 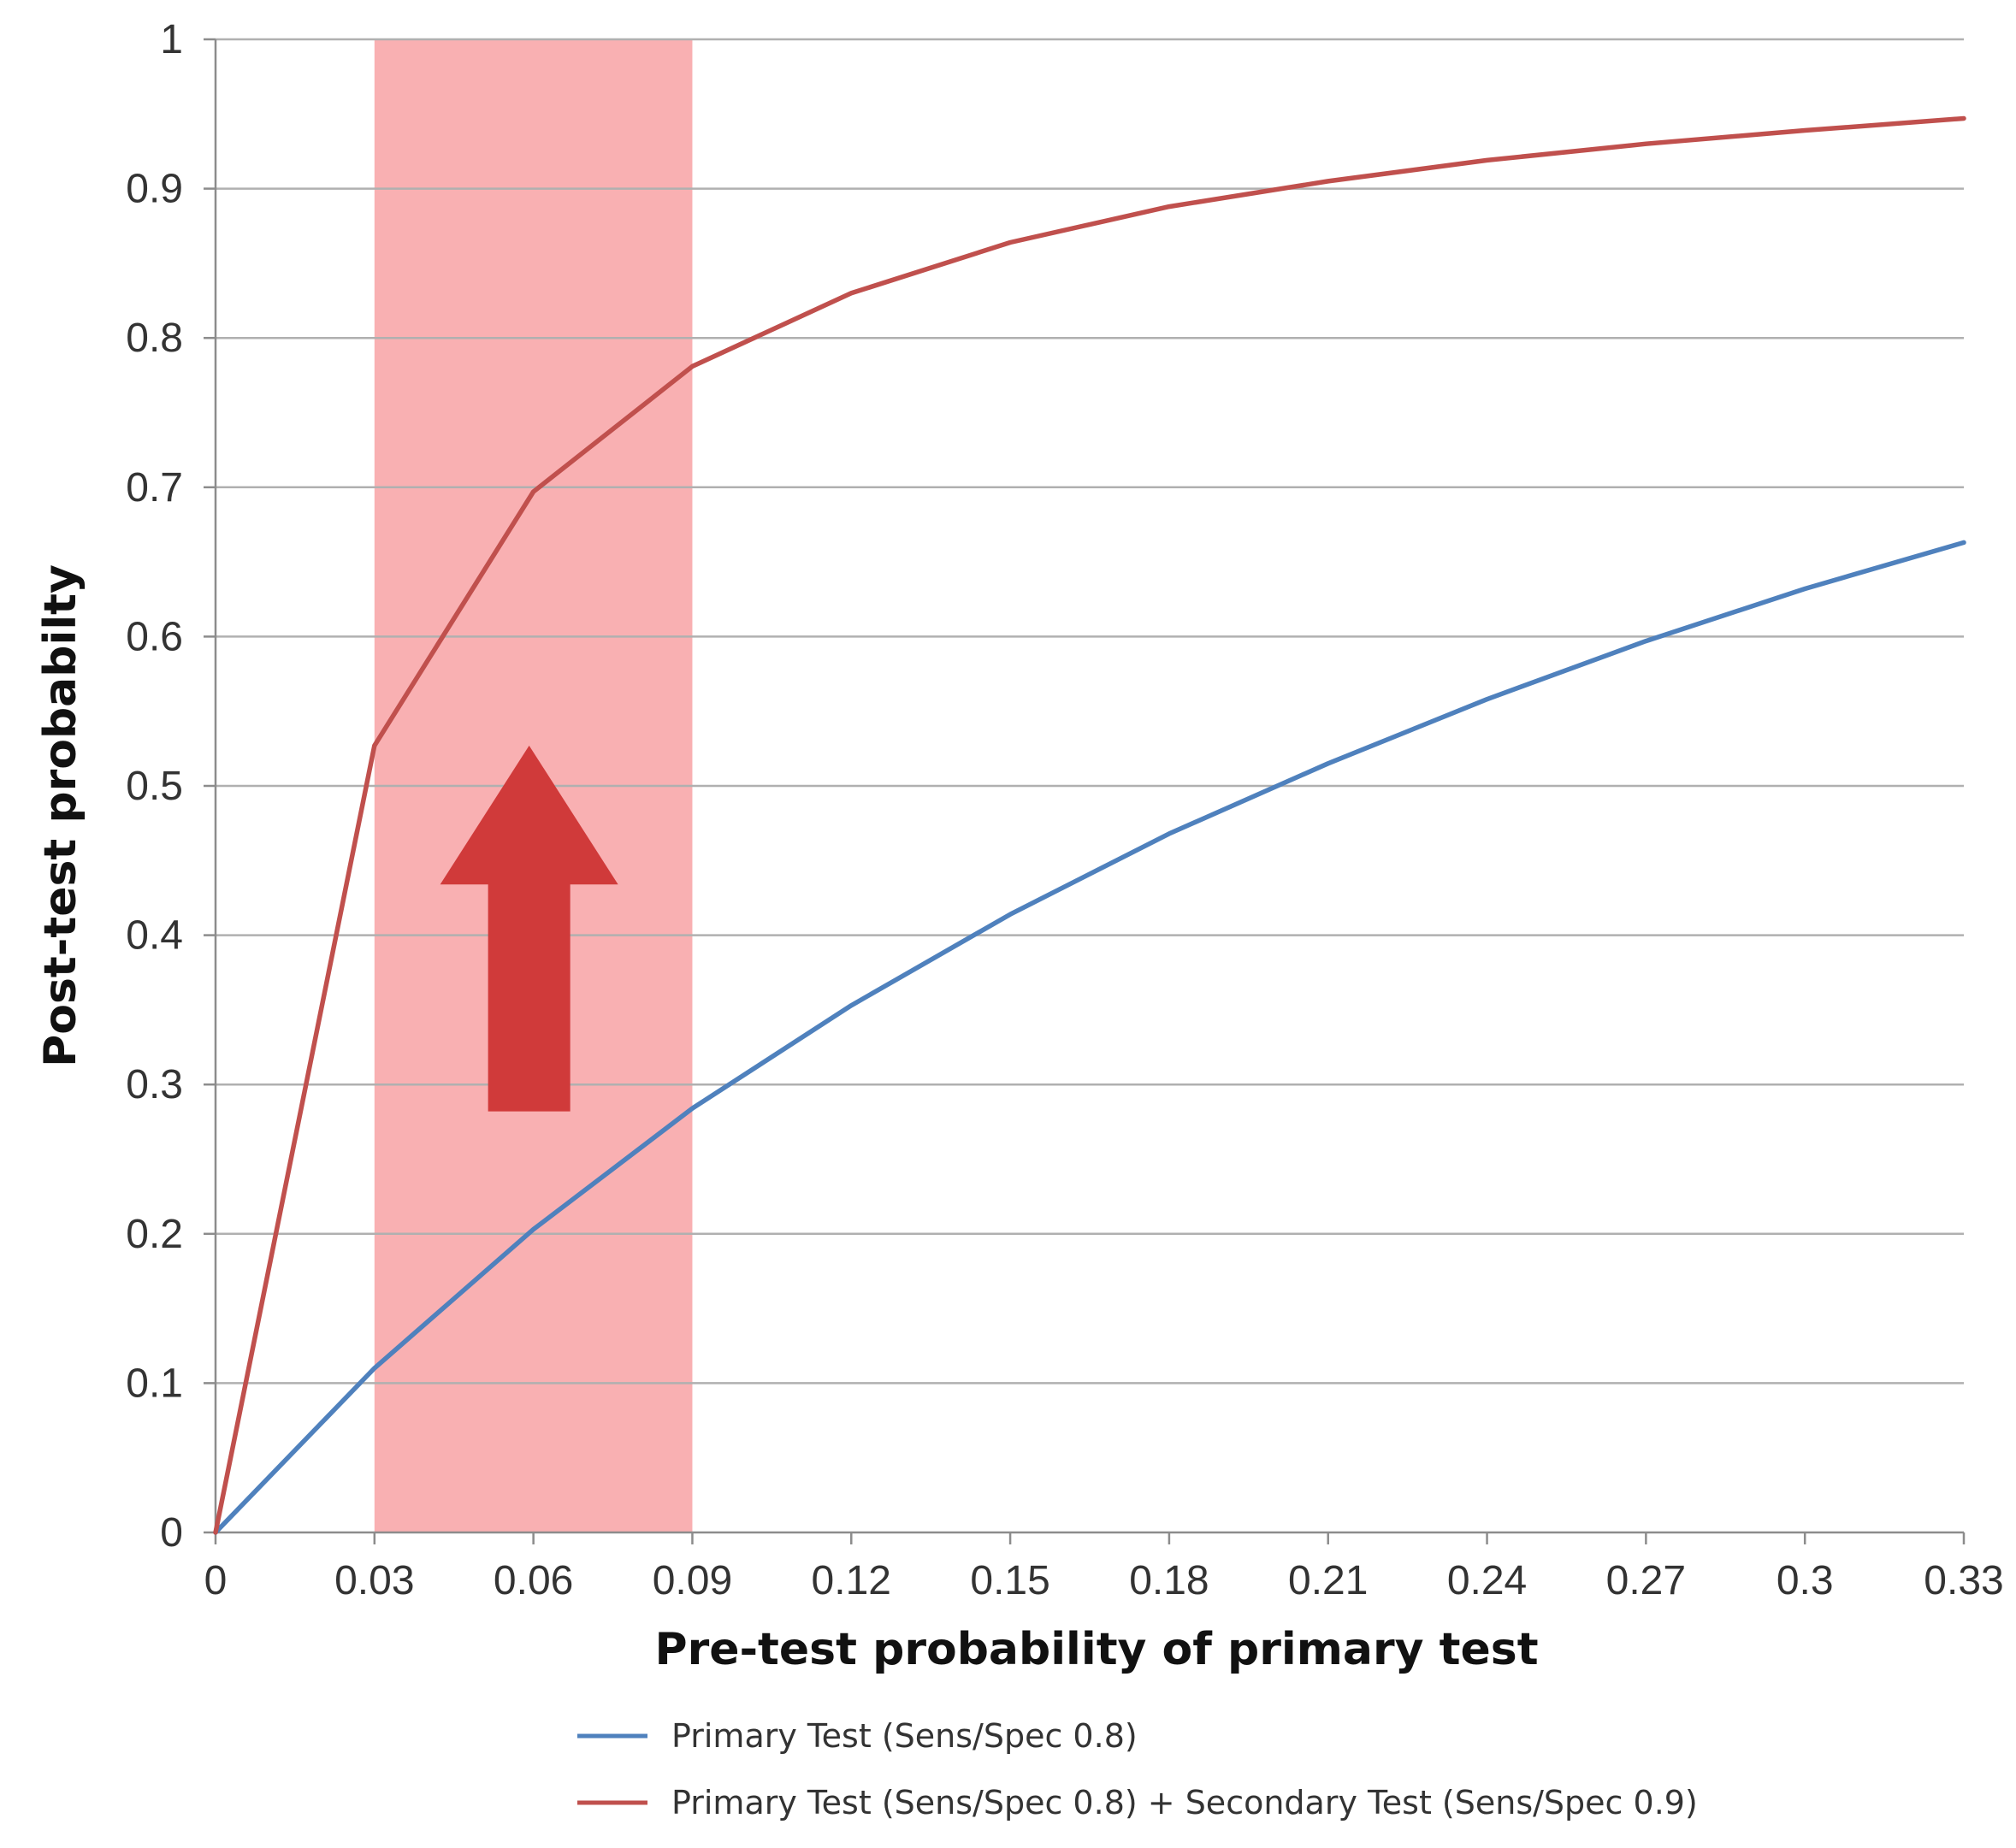 What do you see at coordinates (154, 338) in the screenshot?
I see `y-tick-label: 0.8` at bounding box center [154, 338].